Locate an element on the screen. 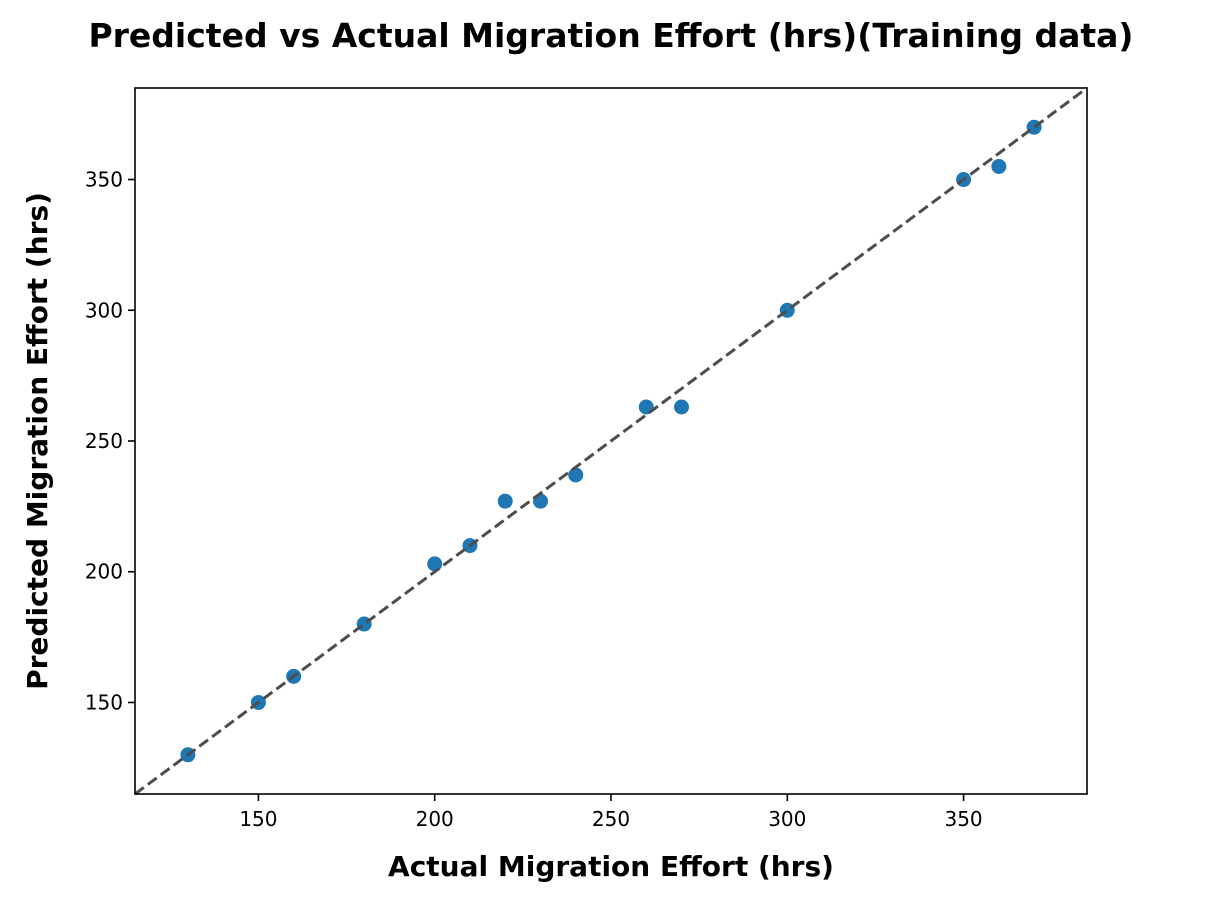 The width and height of the screenshot is (1222, 902). y-tick-label: 300 is located at coordinates (104, 310).